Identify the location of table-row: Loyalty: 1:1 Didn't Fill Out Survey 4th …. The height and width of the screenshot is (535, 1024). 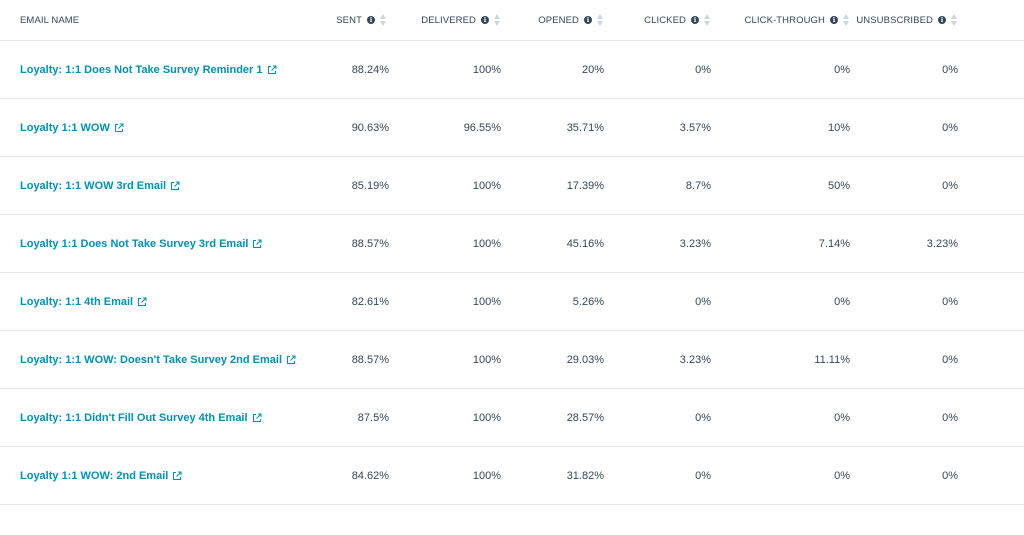
(512, 418).